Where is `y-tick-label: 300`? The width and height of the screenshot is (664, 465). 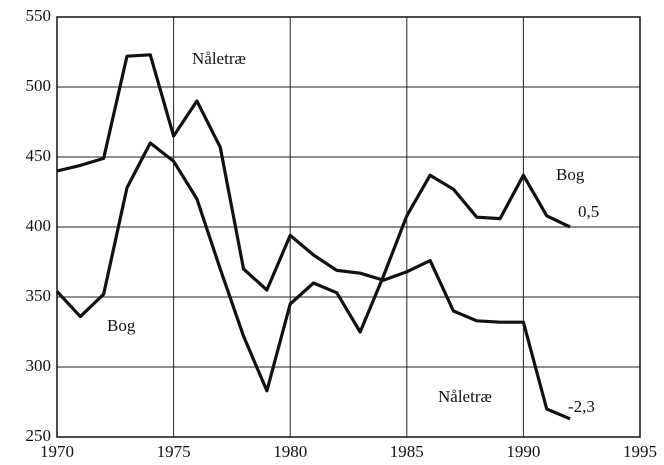
y-tick-label: 300 is located at coordinates (39, 365).